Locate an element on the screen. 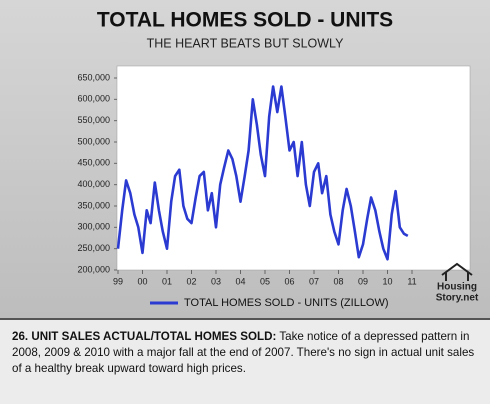 The image size is (490, 404). x-tick-label: 11 is located at coordinates (411, 281).